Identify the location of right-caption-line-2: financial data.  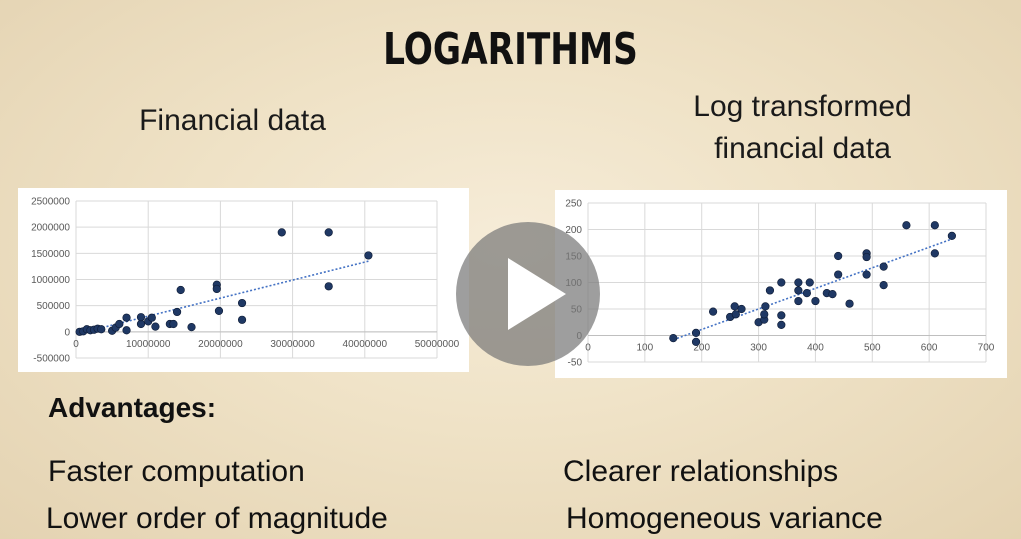
(802, 148).